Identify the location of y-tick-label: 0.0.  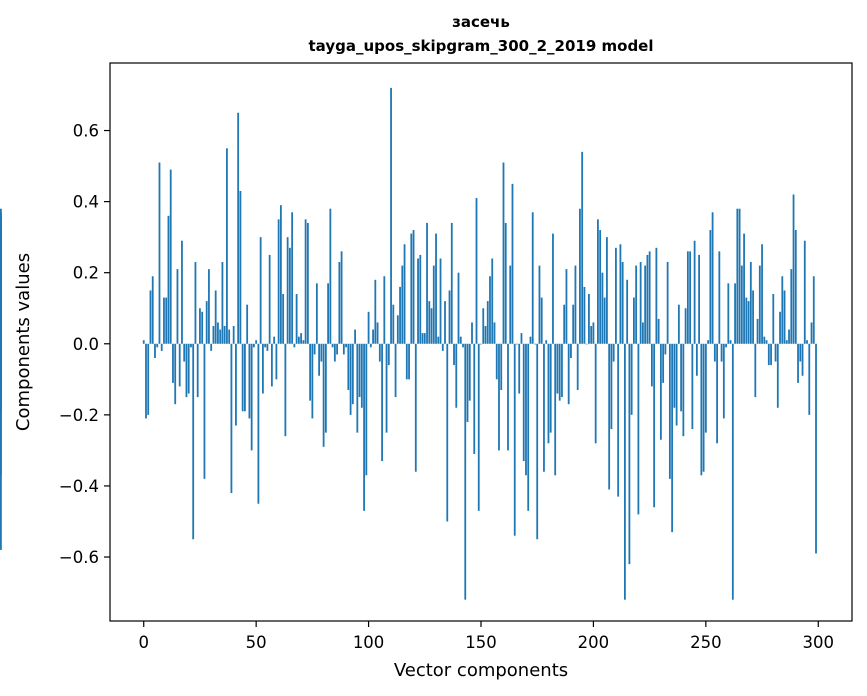
(86, 344).